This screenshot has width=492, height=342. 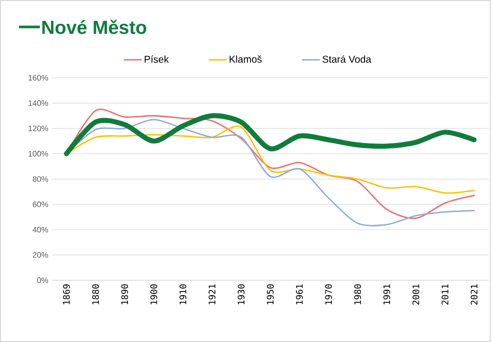 What do you see at coordinates (270, 294) in the screenshot?
I see `x-tick-label: 1950` at bounding box center [270, 294].